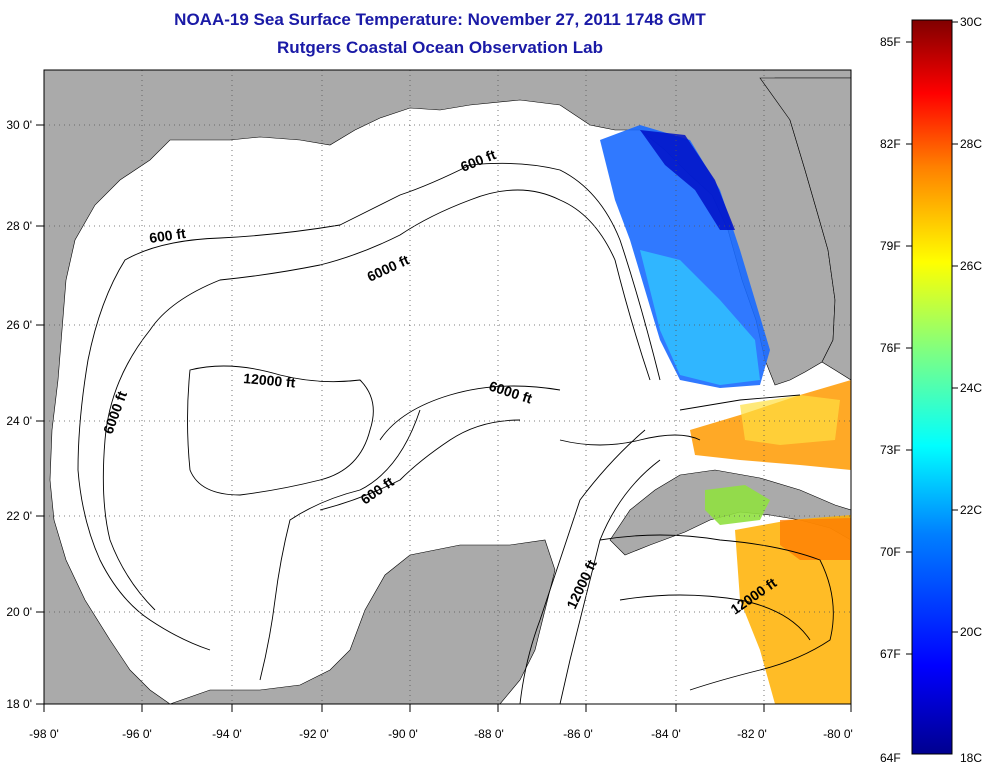 The height and width of the screenshot is (770, 992). Describe the element at coordinates (362, 621) in the screenshot. I see `land-yucatan` at that location.